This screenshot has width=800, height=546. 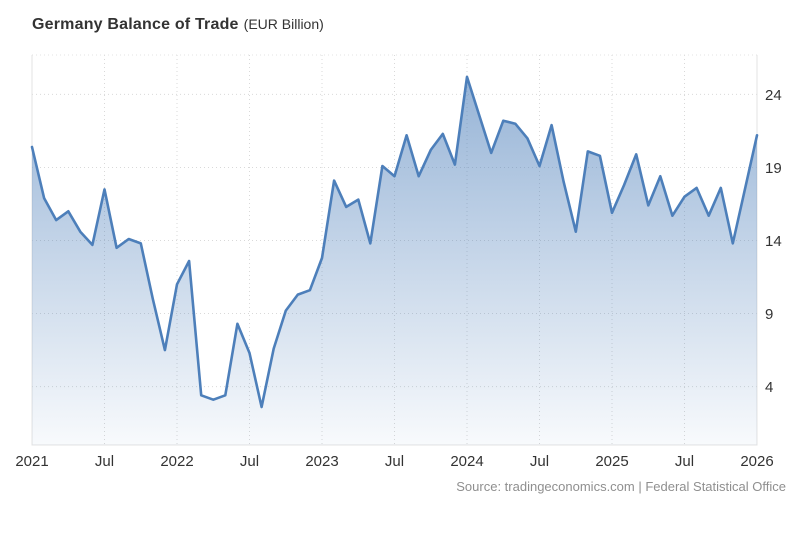 What do you see at coordinates (283, 24) in the screenshot?
I see `chart-title-unit: (EUR Billion)` at bounding box center [283, 24].